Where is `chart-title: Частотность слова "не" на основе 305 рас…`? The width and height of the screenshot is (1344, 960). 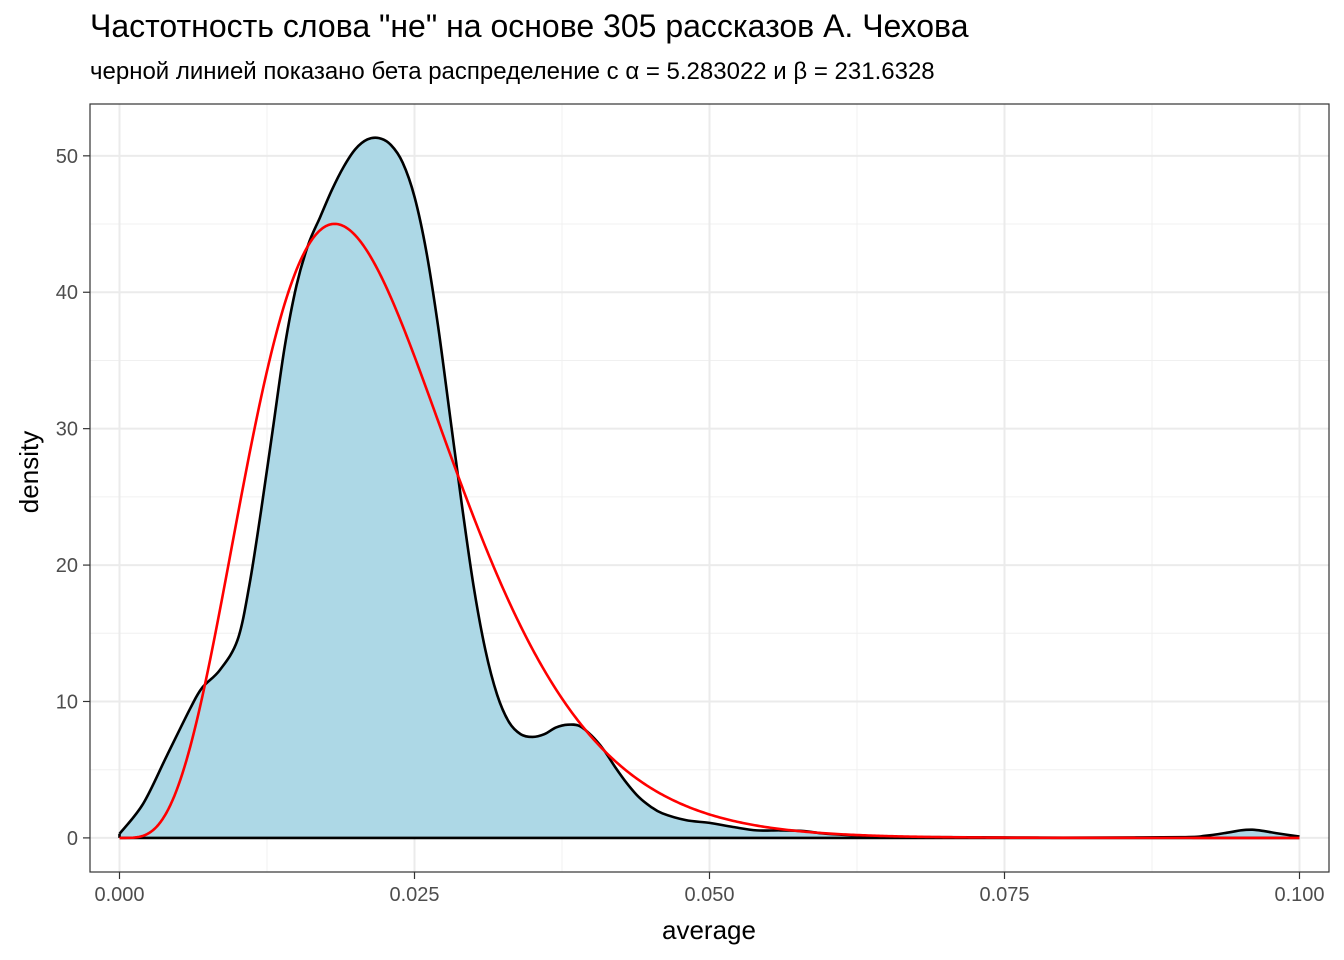 chart-title: Частотность слова "не" на основе 305 рас… is located at coordinates (529, 26).